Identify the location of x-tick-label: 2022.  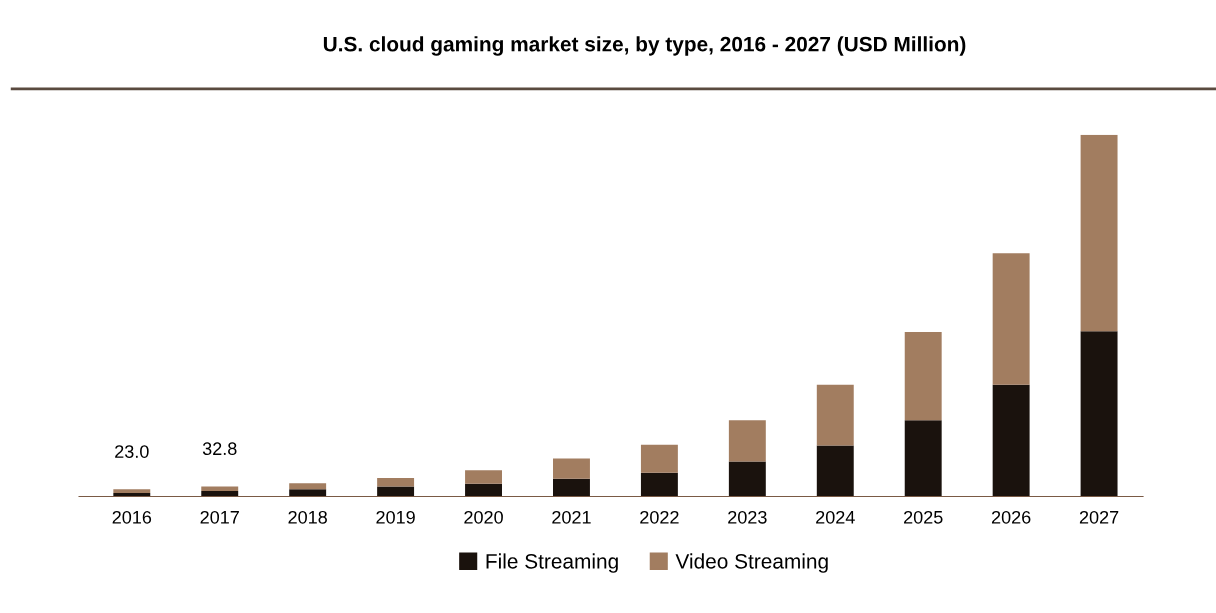
(659, 517).